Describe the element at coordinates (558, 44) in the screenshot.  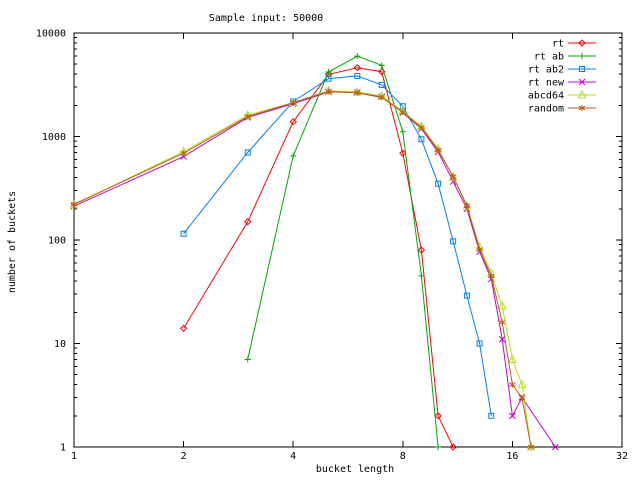
I see `legend-label-rt: rt` at that location.